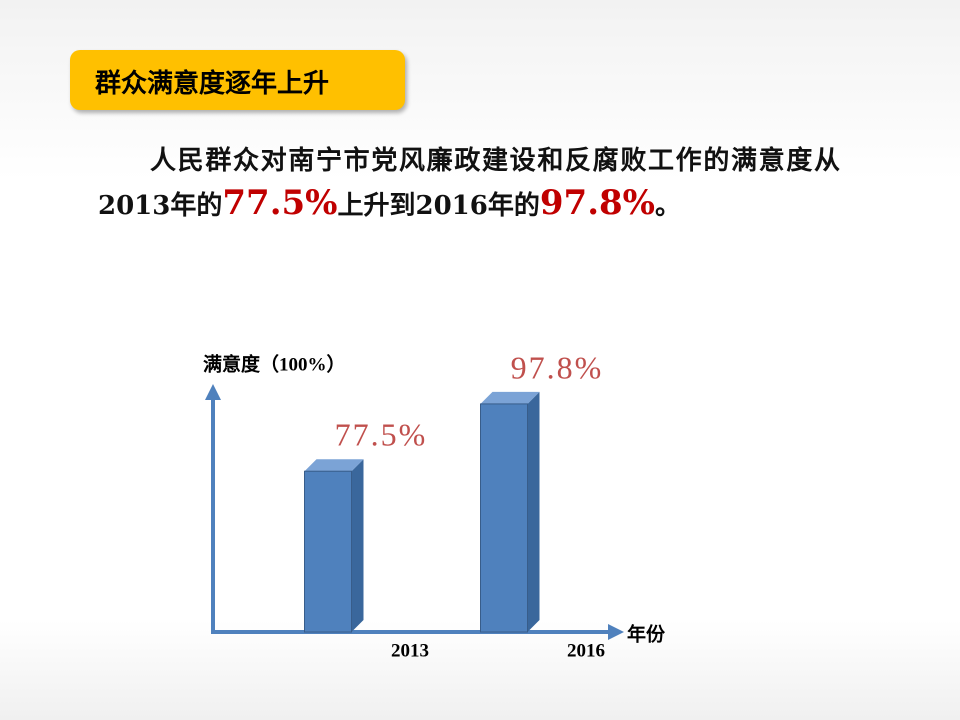 The width and height of the screenshot is (960, 720). What do you see at coordinates (597, 203) in the screenshot?
I see `highlight: 97.8%` at bounding box center [597, 203].